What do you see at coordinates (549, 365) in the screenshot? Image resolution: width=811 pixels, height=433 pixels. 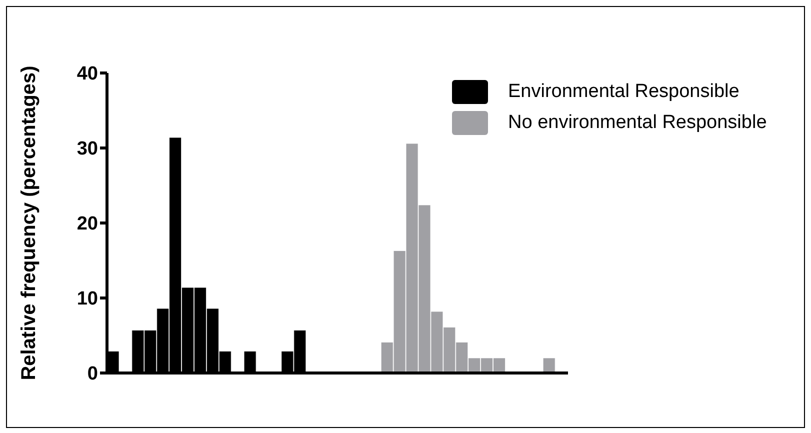 I see `bar` at bounding box center [549, 365].